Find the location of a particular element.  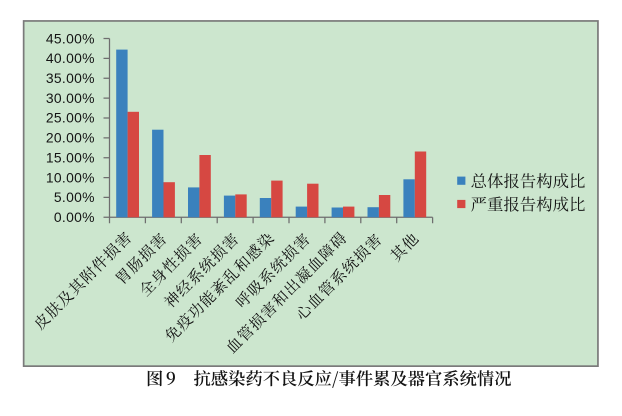

svg-text: 30.00% is located at coordinates (70, 98).